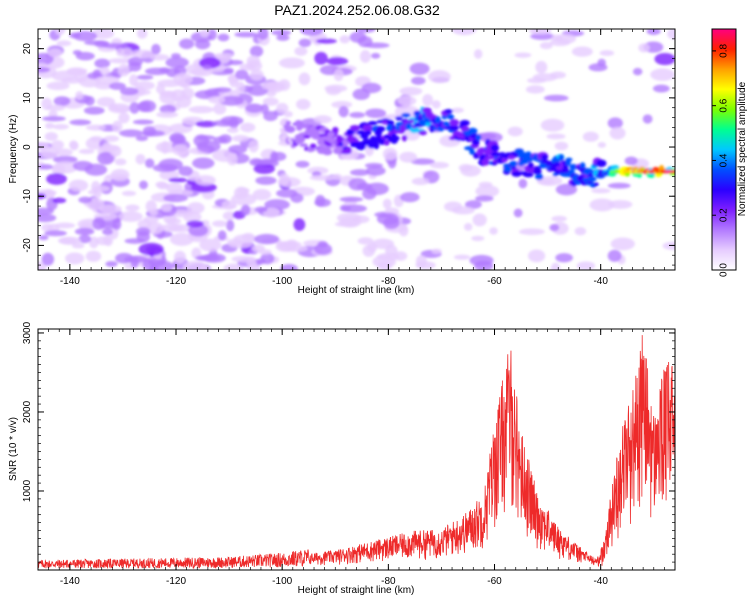  Describe the element at coordinates (27, 332) in the screenshot. I see `y-tick-label: 3000` at that location.